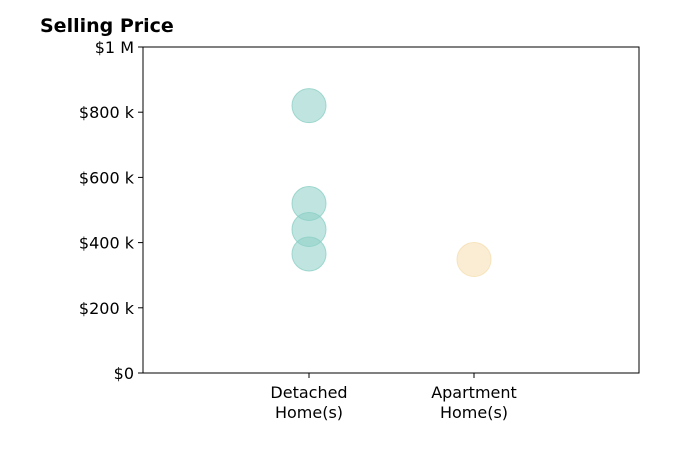  What do you see at coordinates (107, 26) in the screenshot?
I see `chart-title: Selling Price` at bounding box center [107, 26].